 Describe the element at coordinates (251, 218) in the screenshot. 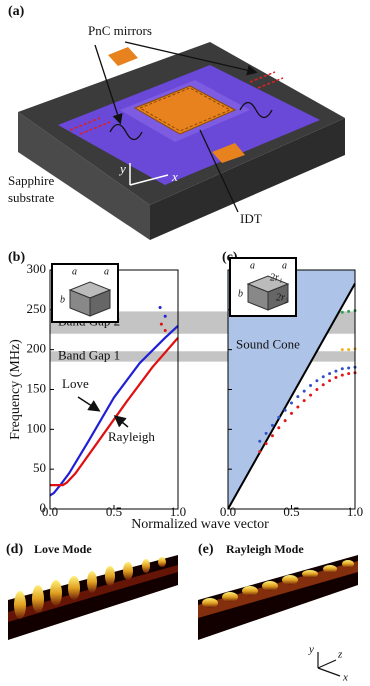

I see `annotation: IDT` at that location.